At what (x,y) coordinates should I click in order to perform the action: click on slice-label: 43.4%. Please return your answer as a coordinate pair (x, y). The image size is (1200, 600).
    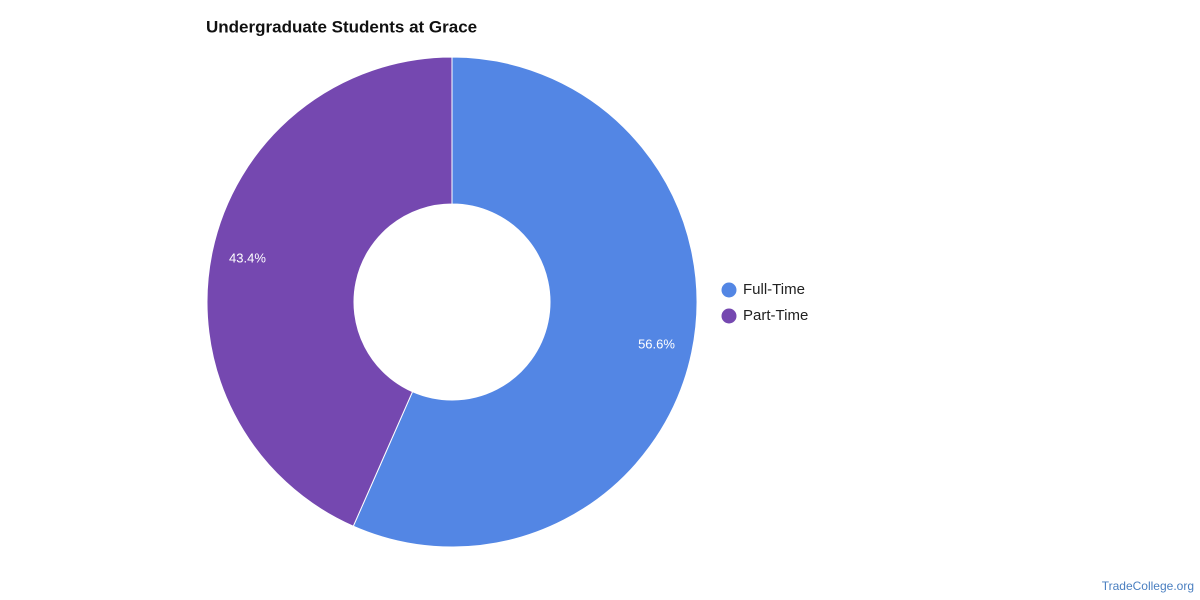
    Looking at the image, I should click on (247, 257).